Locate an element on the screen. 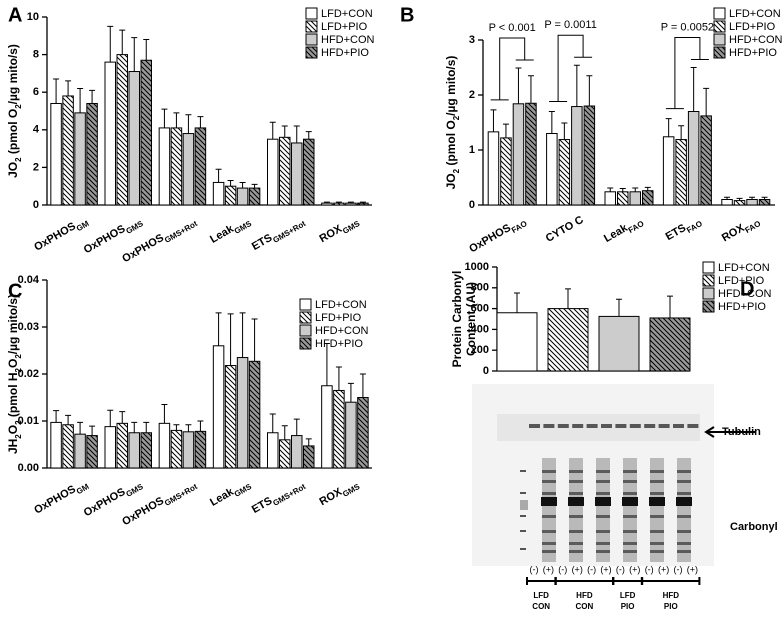 This screenshot has width=784, height=631. y-axis-label-part: JH is located at coordinates (13, 446).